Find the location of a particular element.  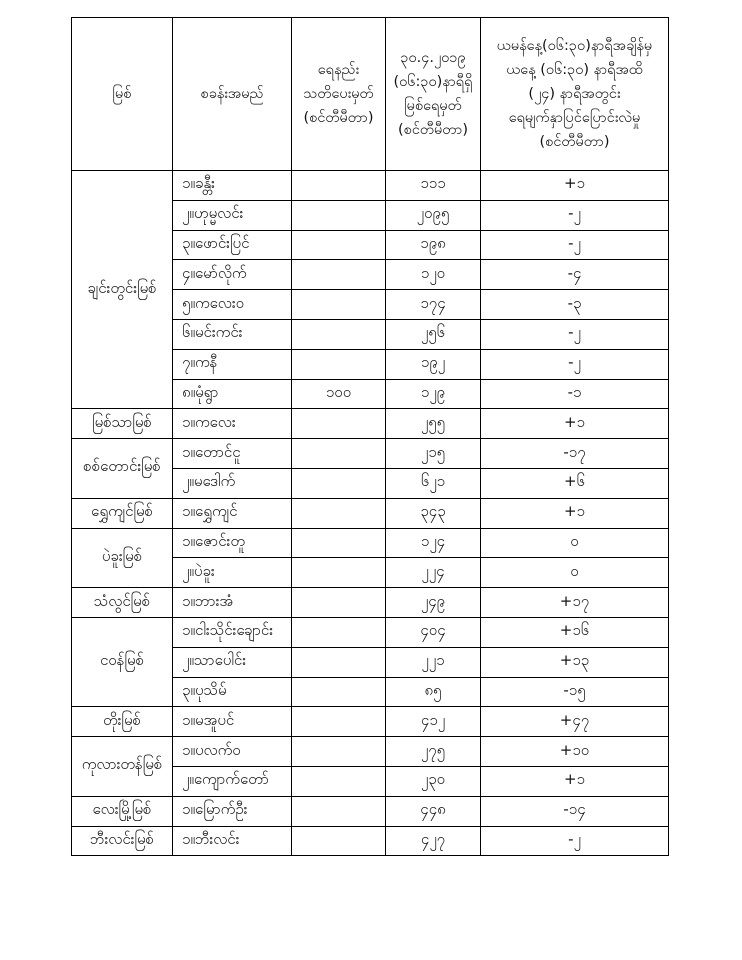

station-name: ၄။မော်လိုက် is located at coordinates (232, 275).